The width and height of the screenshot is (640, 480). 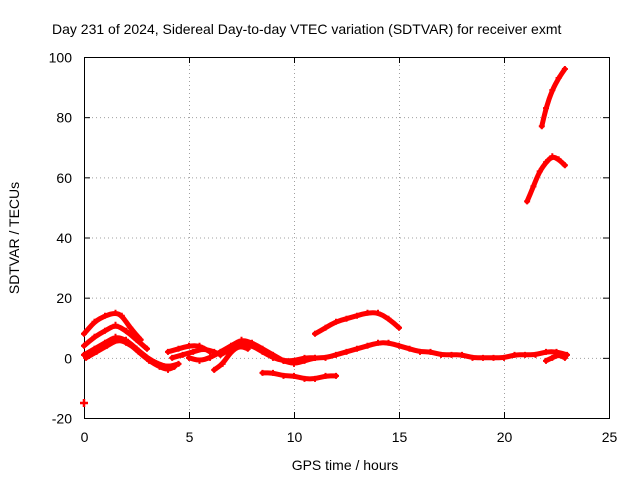 What do you see at coordinates (64, 178) in the screenshot?
I see `y-tick-label-4: 60` at bounding box center [64, 178].